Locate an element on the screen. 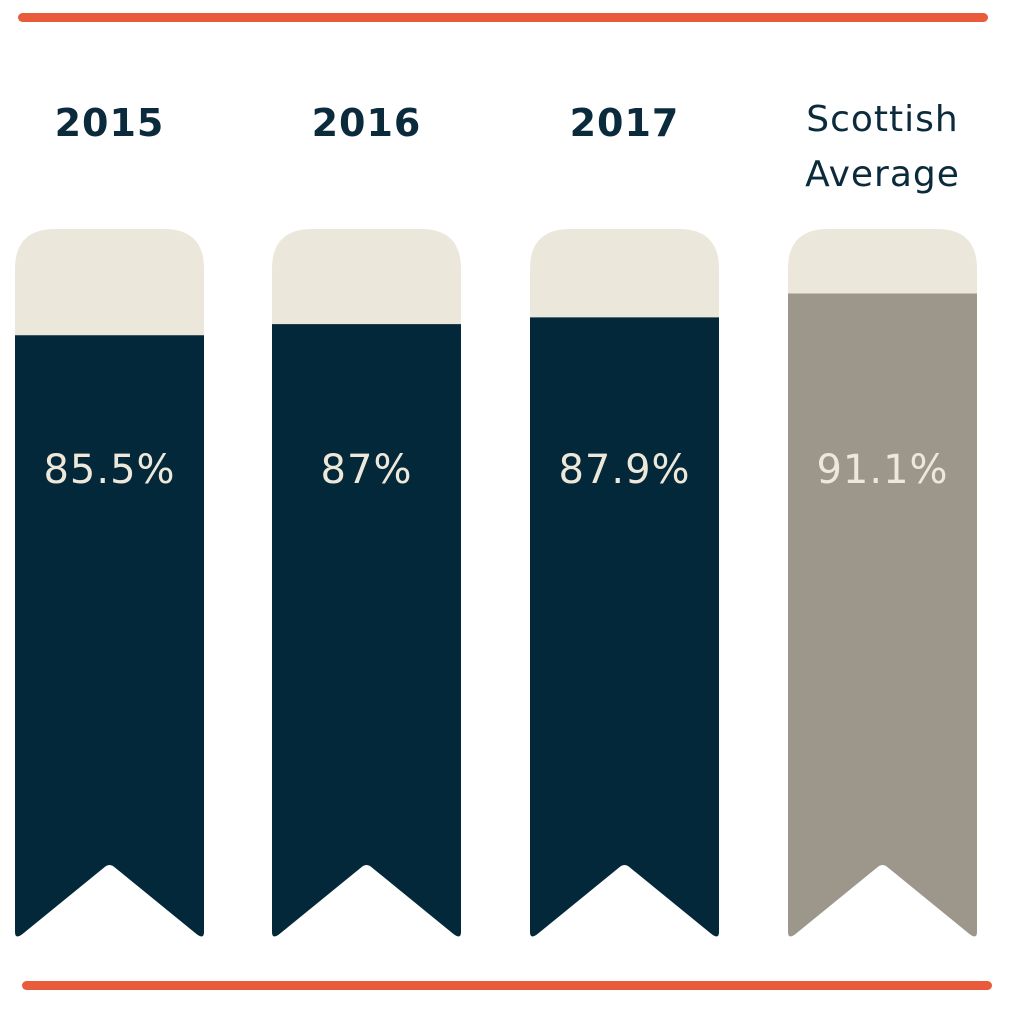 The width and height of the screenshot is (1024, 1010). bar-2015 is located at coordinates (109, 636).